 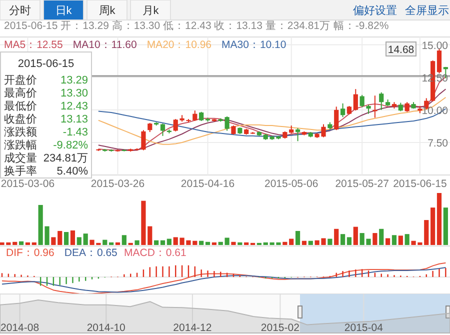 I want to click on text: 日k, so click(x=63, y=11).